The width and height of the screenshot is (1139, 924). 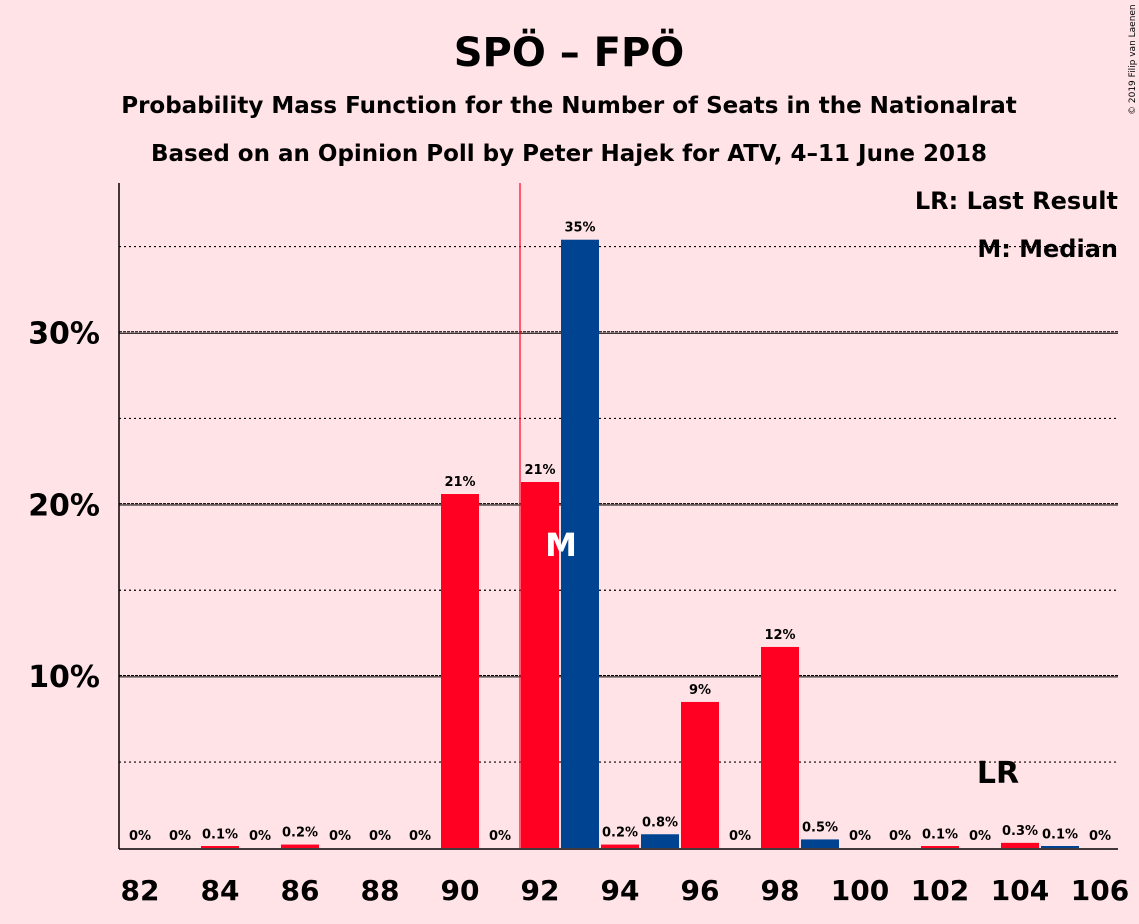 I want to click on data-label-seat-105: 0.1%, so click(x=1060, y=834).